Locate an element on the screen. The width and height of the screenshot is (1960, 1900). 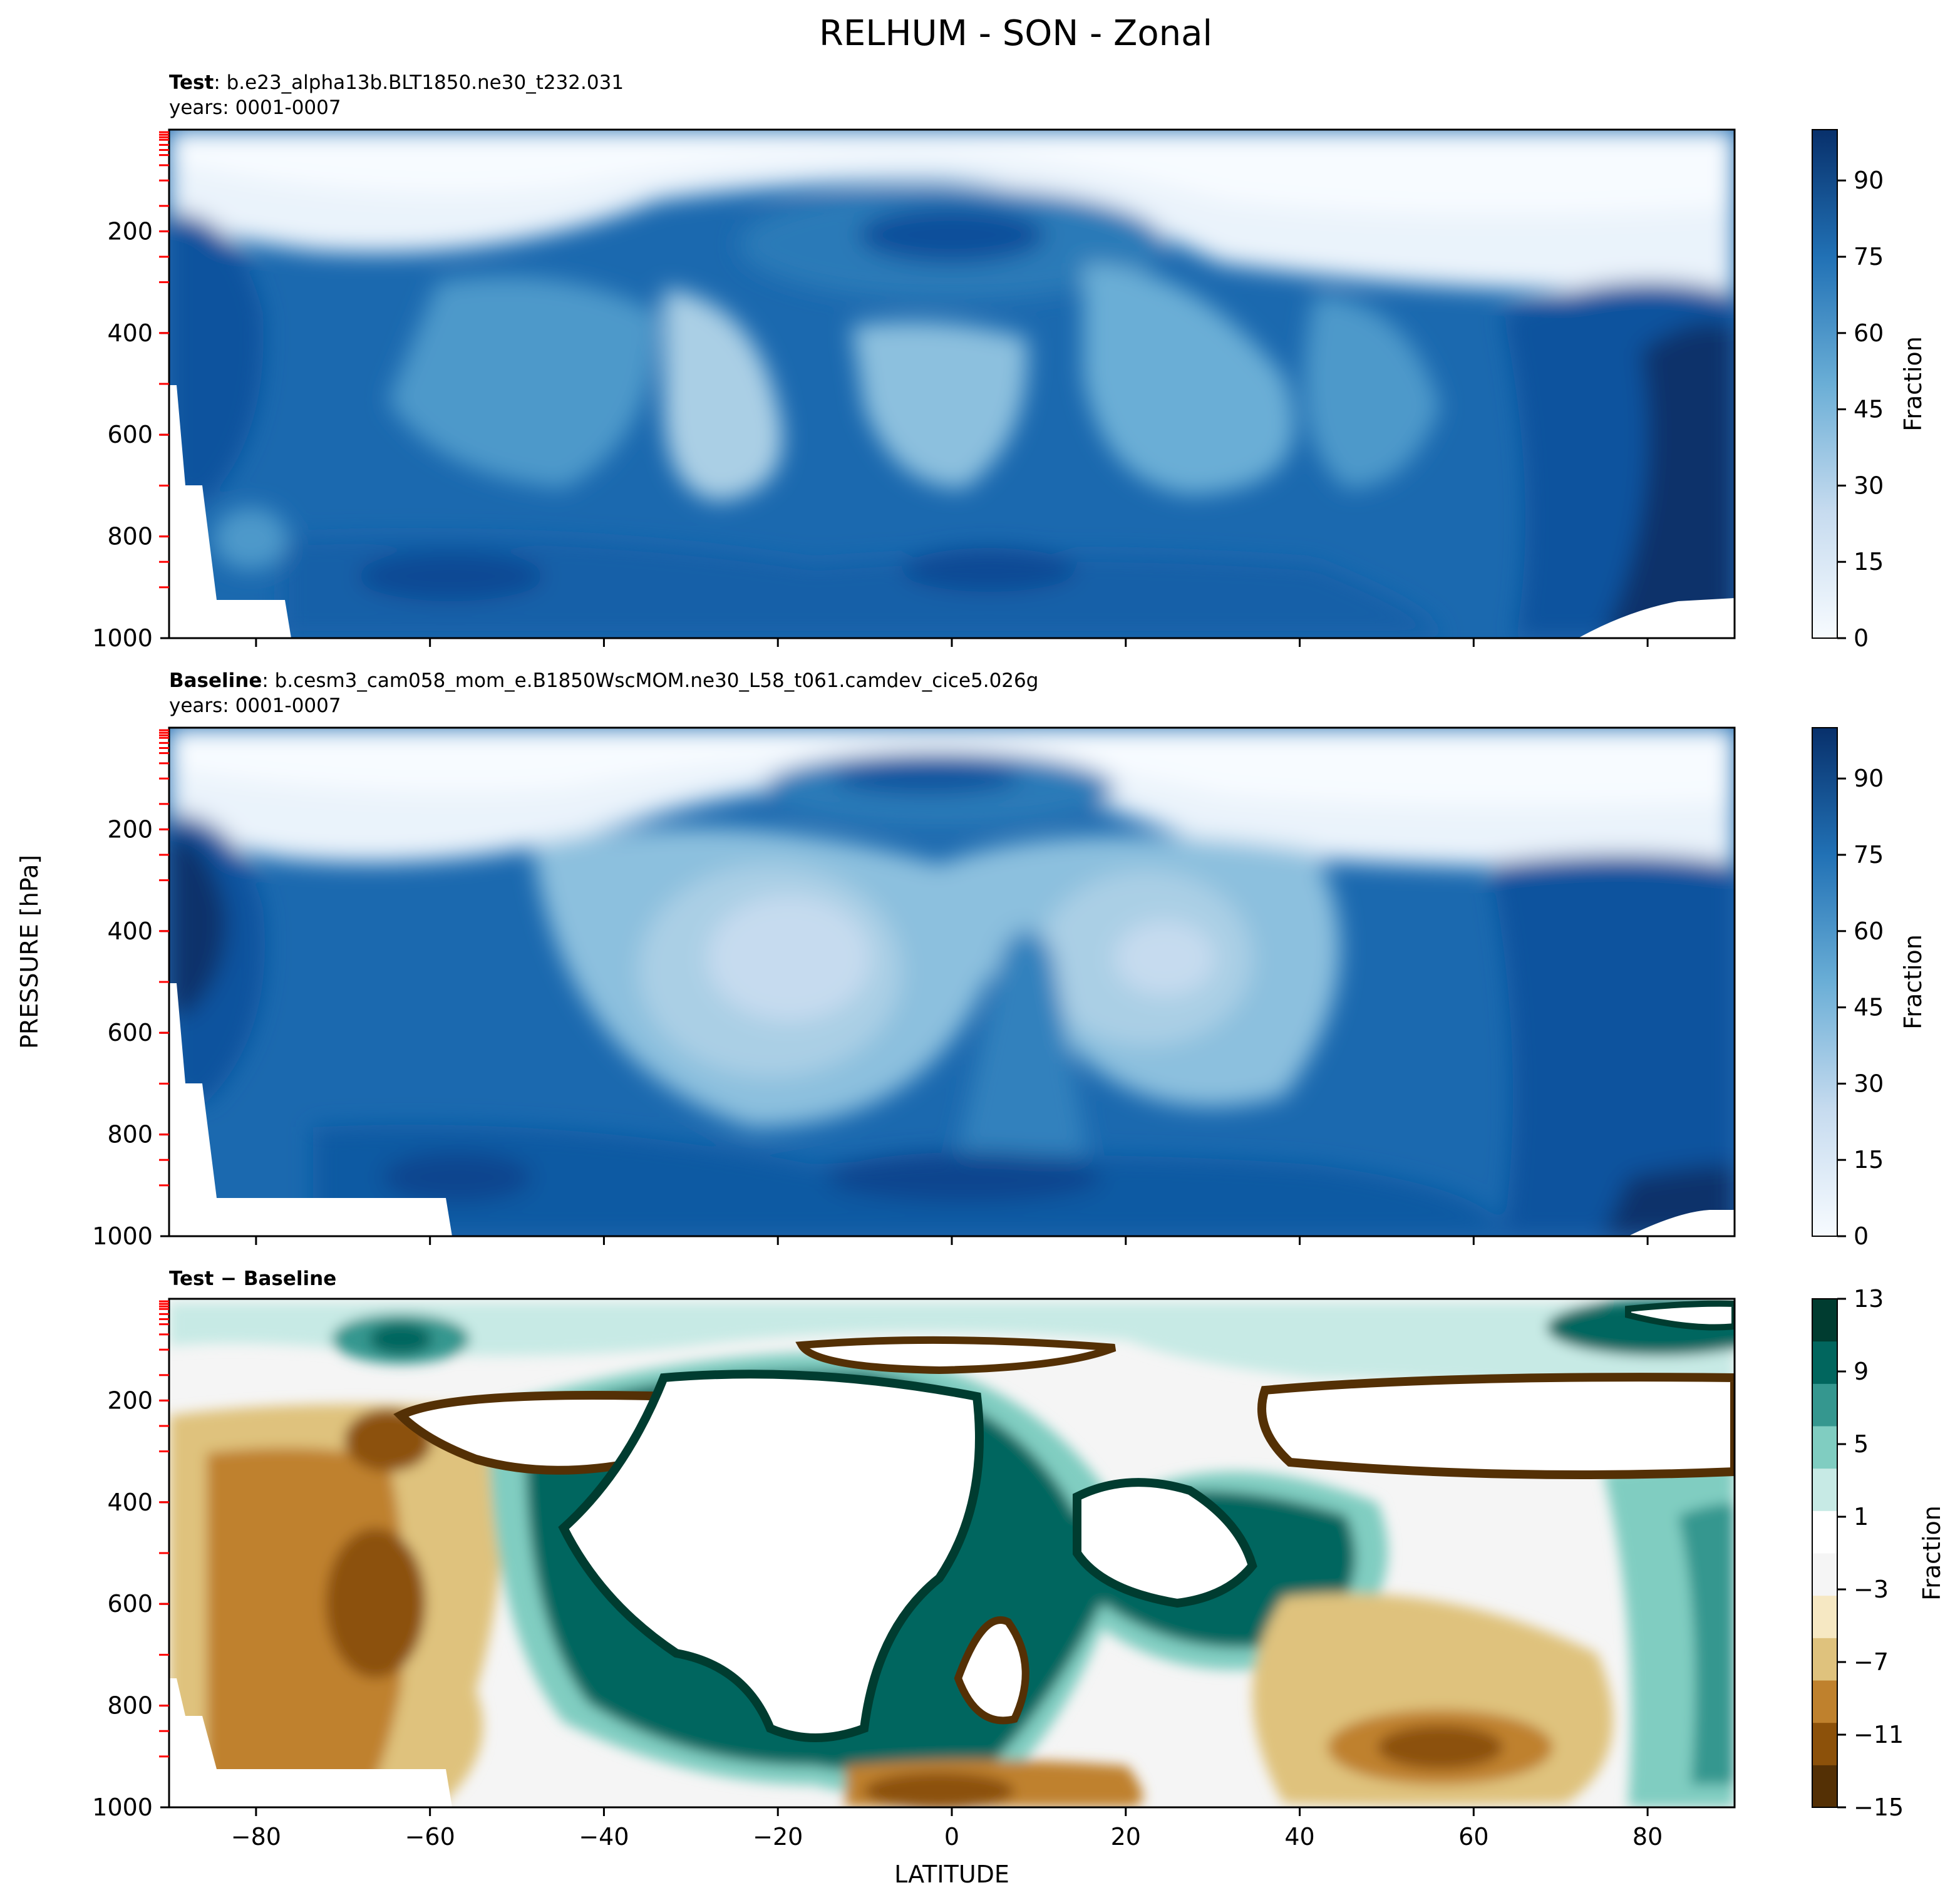
x-tick-label: −40 is located at coordinates (604, 1837).